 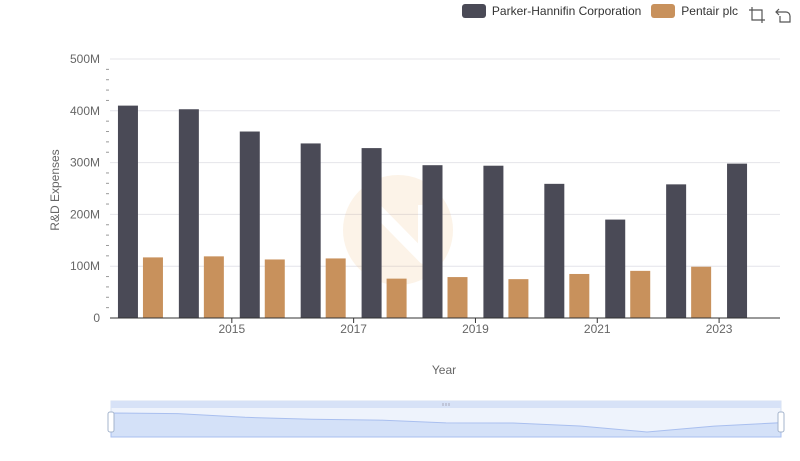 What do you see at coordinates (55, 189) in the screenshot?
I see `y-axis-label: R&D Expenses` at bounding box center [55, 189].